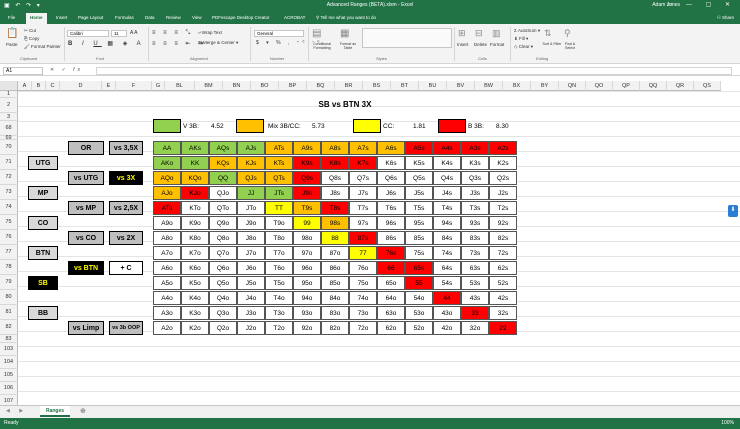 The height and width of the screenshot is (429, 740). What do you see at coordinates (321, 86) in the screenshot?
I see `column-header: BQ` at bounding box center [321, 86].